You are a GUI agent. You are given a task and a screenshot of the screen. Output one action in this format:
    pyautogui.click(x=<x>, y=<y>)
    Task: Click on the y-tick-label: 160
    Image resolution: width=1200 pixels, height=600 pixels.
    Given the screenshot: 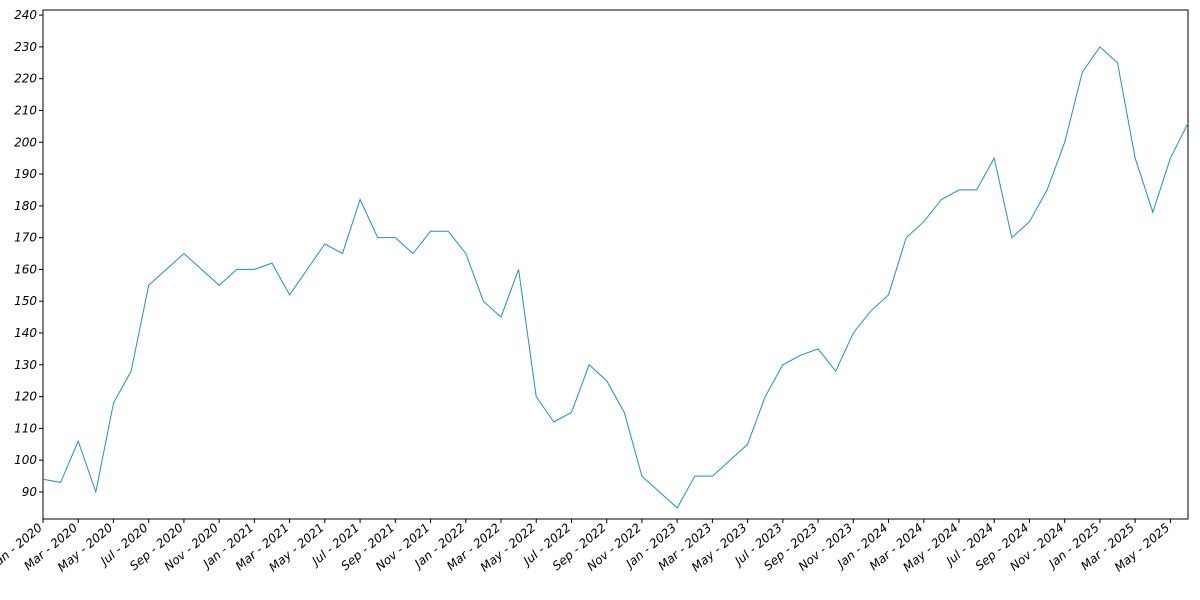 What is the action you would take?
    pyautogui.click(x=25, y=269)
    